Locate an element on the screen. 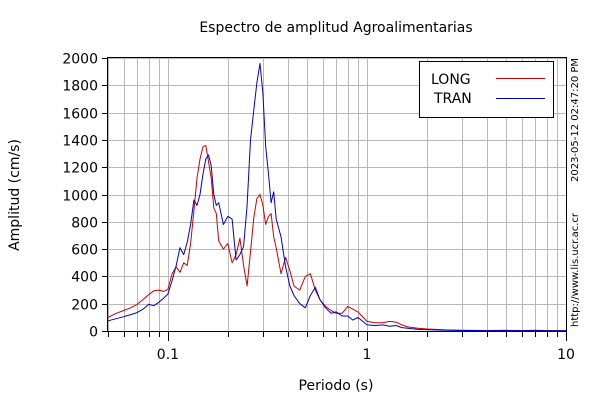 The width and height of the screenshot is (600, 400). legend-label-tran: TRAN is located at coordinates (452, 99).